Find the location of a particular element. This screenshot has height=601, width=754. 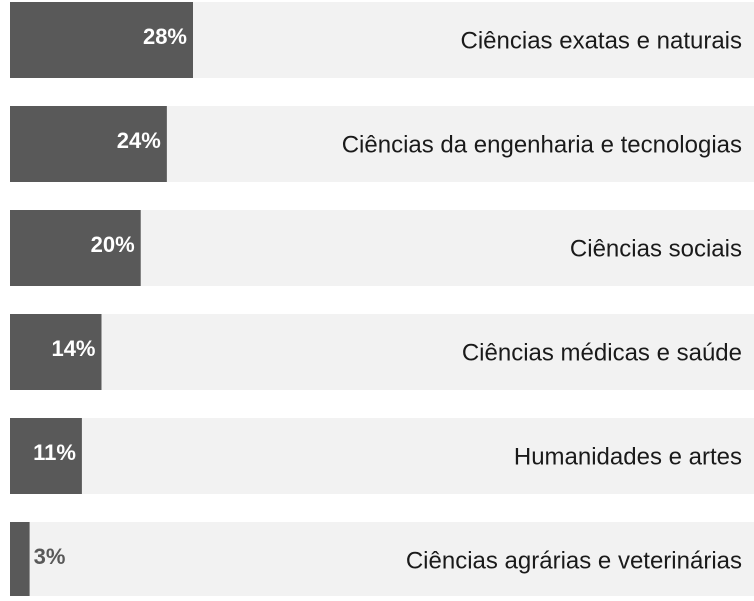

category-label: Ciências exatas e naturais is located at coordinates (601, 40).